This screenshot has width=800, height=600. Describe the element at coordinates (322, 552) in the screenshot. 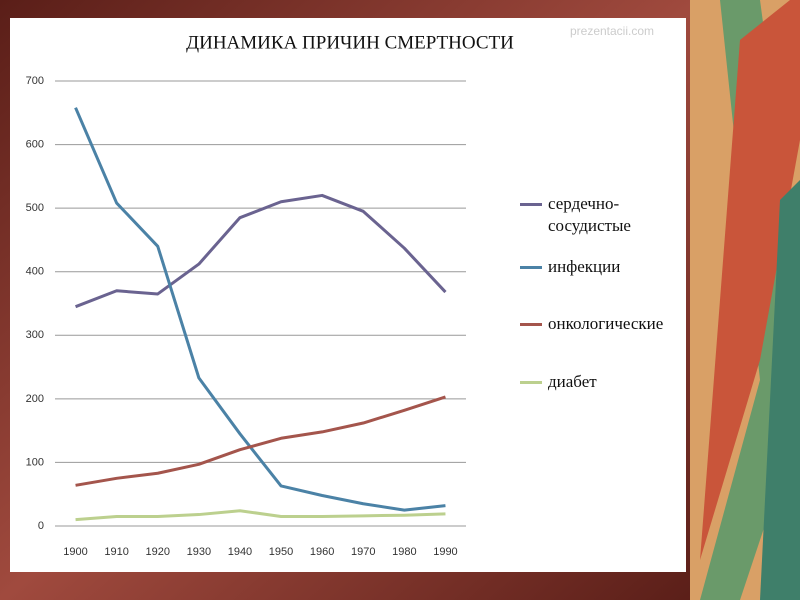

I see `x-tick-label: 1960` at that location.